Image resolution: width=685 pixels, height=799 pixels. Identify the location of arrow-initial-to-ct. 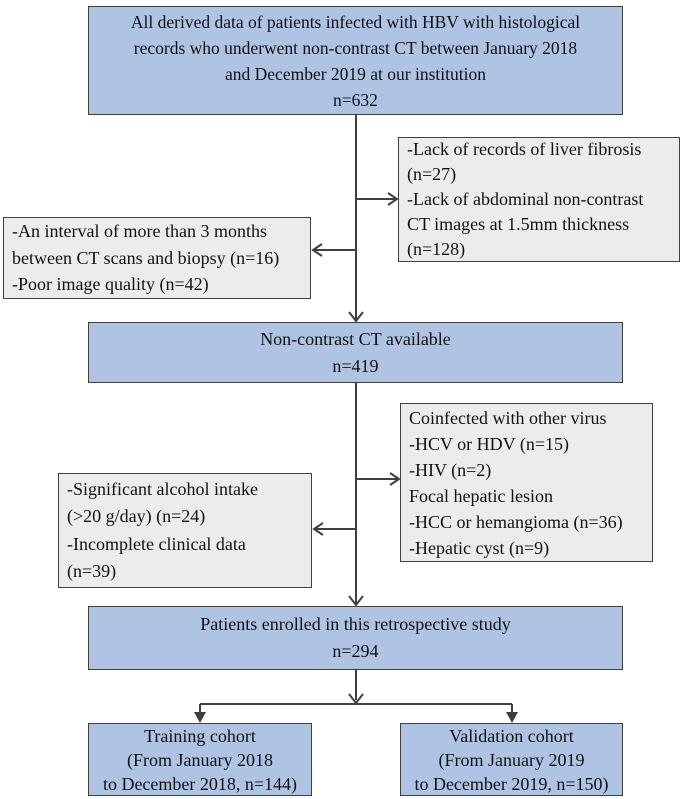
(356, 219).